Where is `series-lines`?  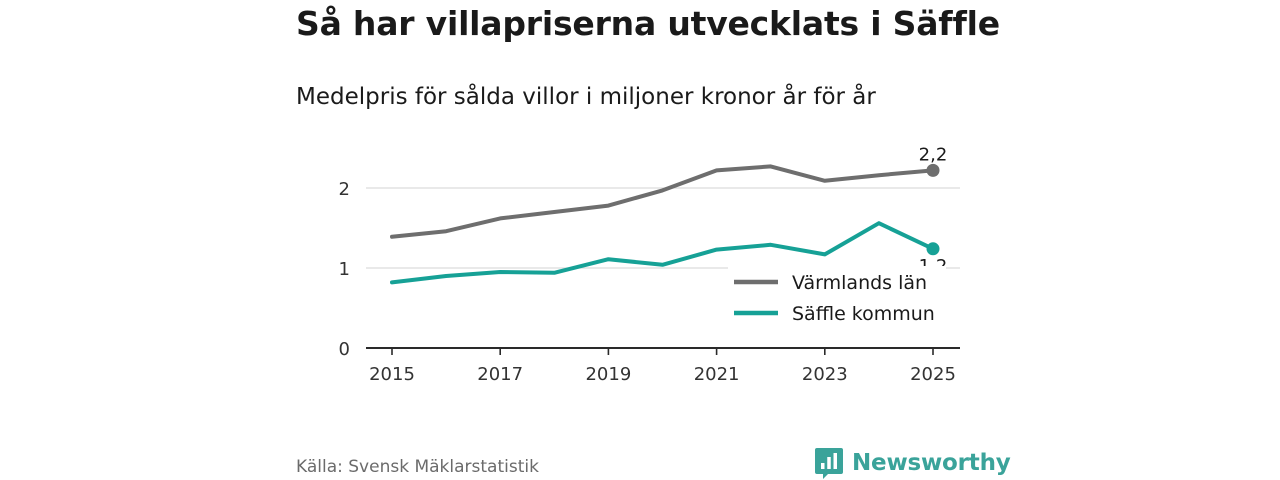
series-lines is located at coordinates (665, 224).